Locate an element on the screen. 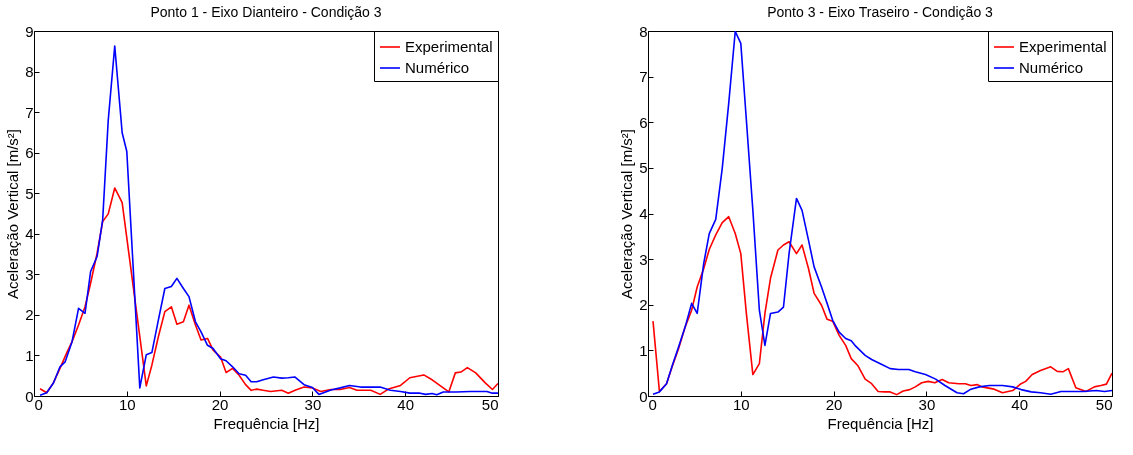 This screenshot has width=1133, height=455. y-tick-label: 9 is located at coordinates (29, 31).